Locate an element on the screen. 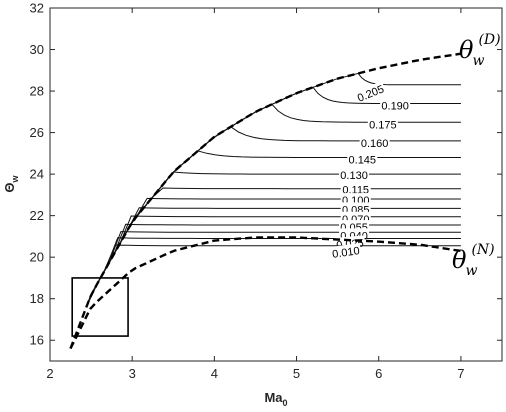 The height and width of the screenshot is (412, 506). x-axis-label: Ma0 is located at coordinates (275, 399).